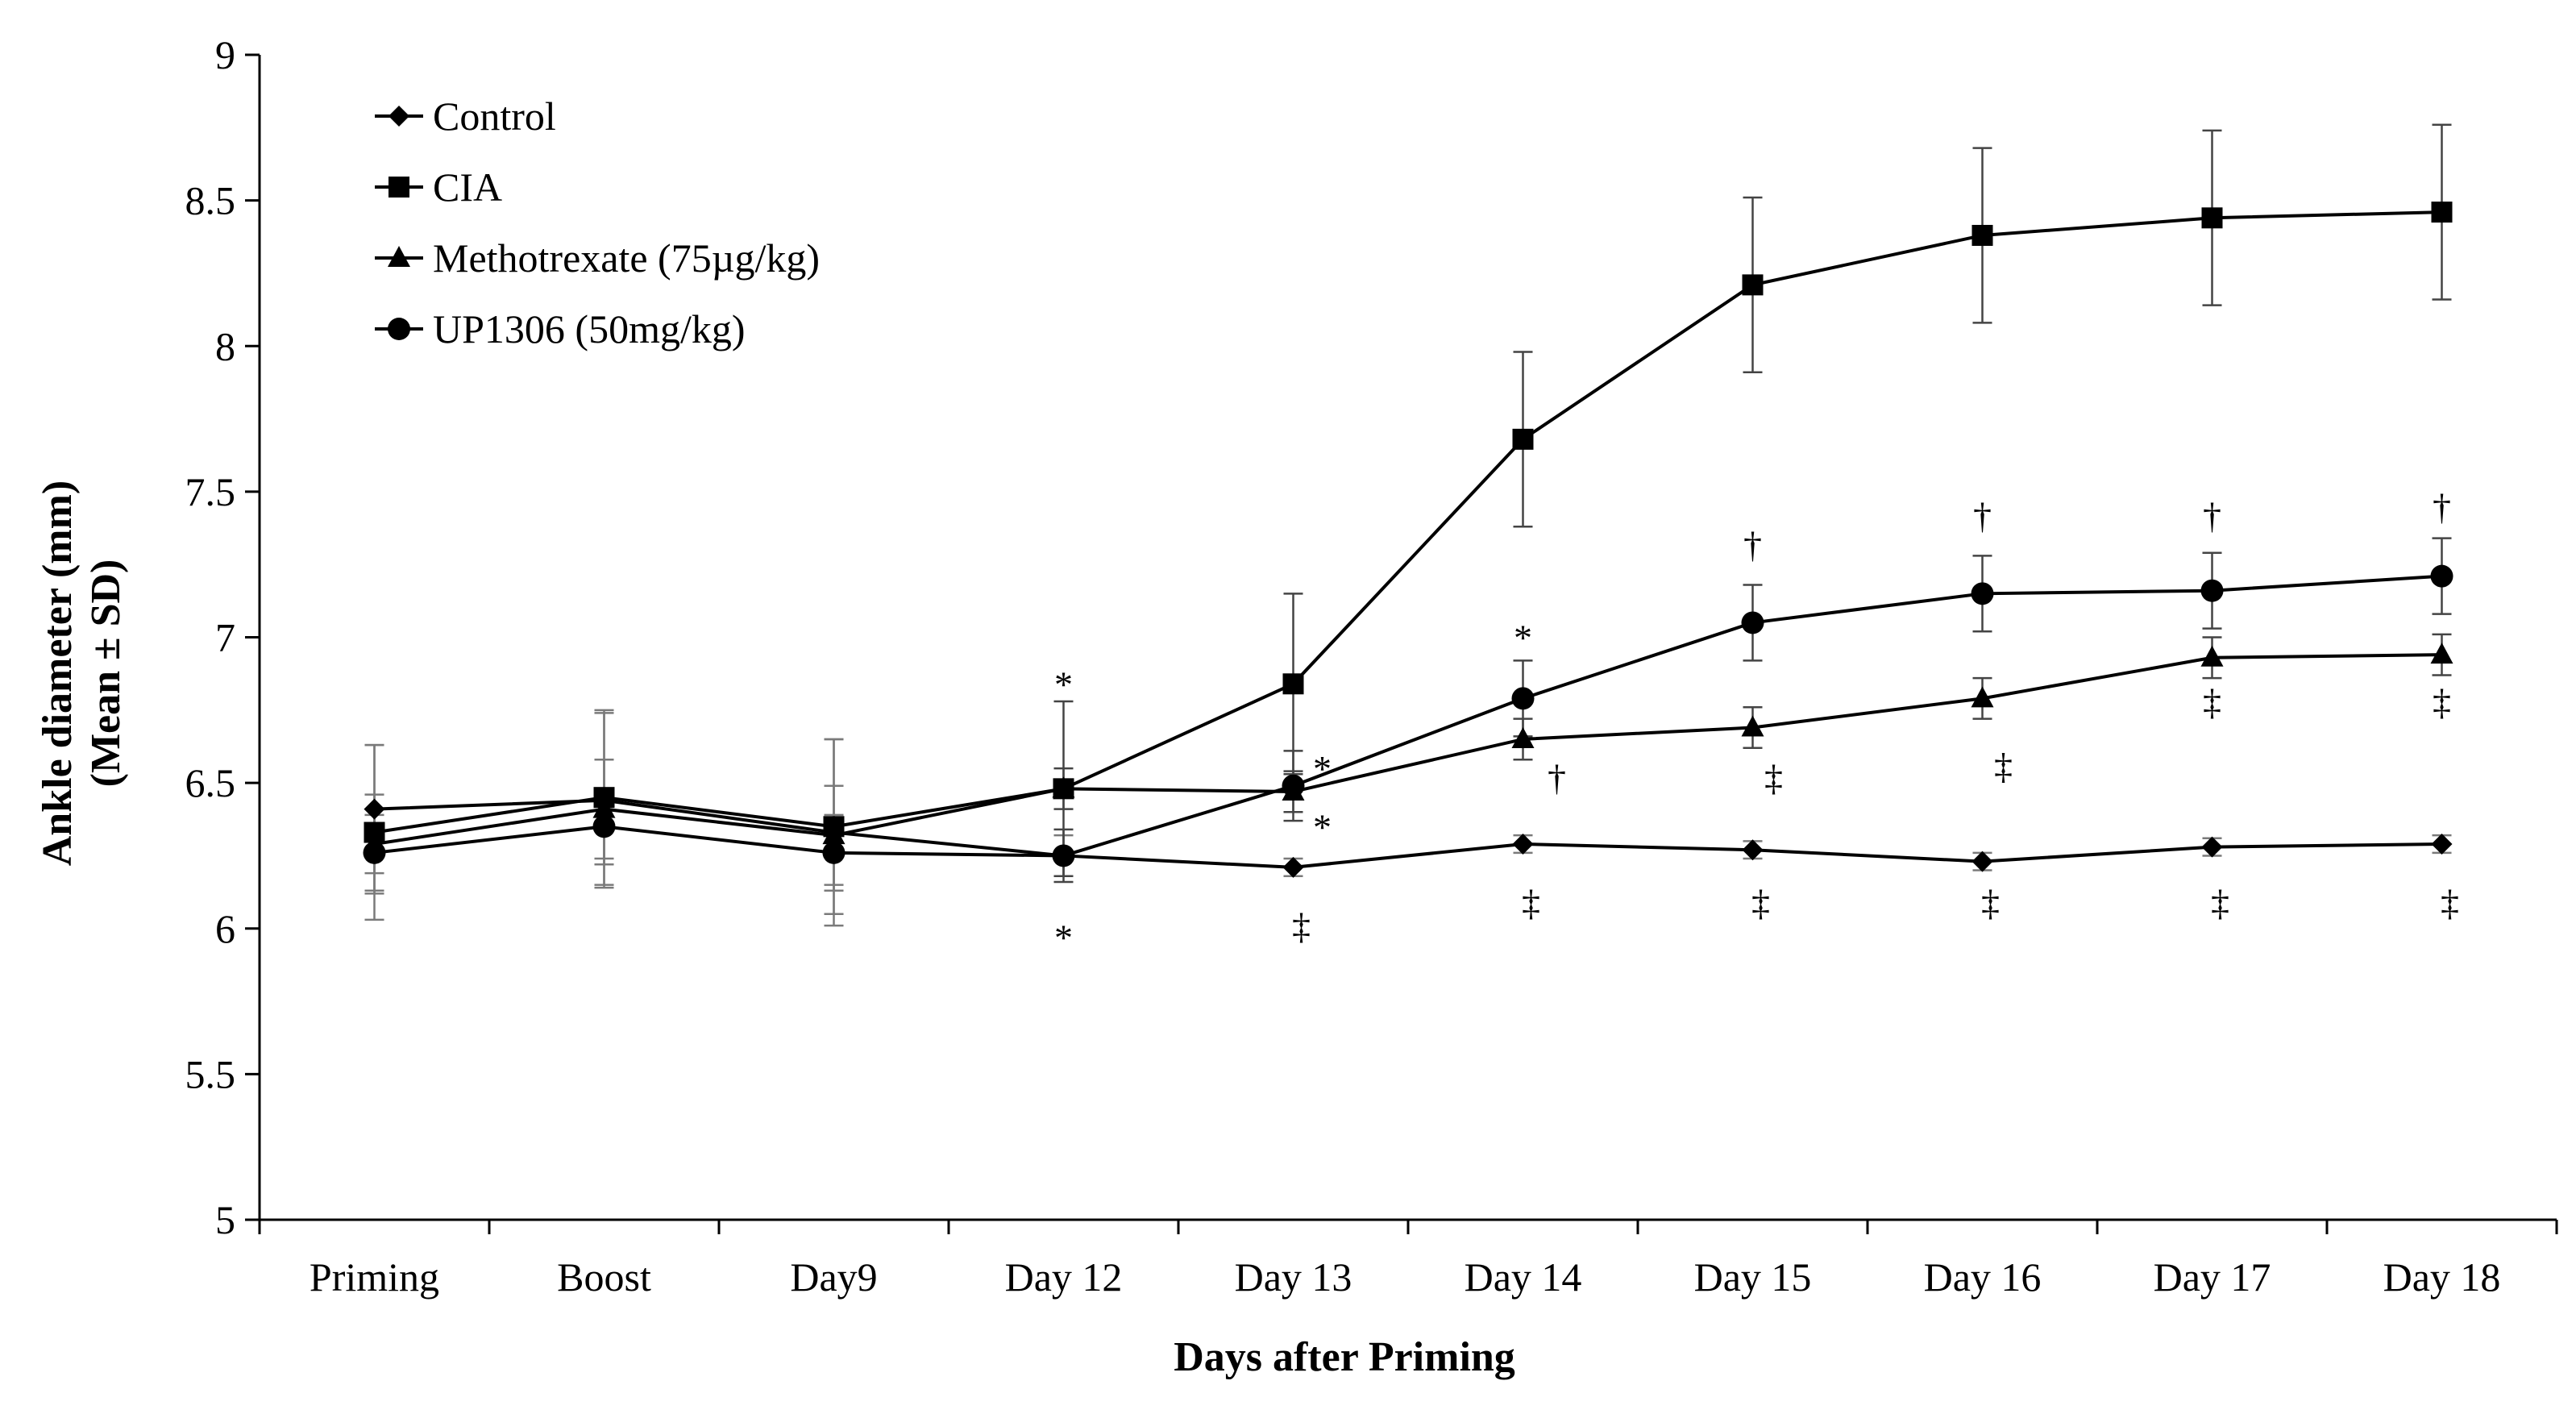 This screenshot has width=2576, height=1410. Describe the element at coordinates (106, 673) in the screenshot. I see `y-axis-title-line2: (Mean ± SD)` at that location.